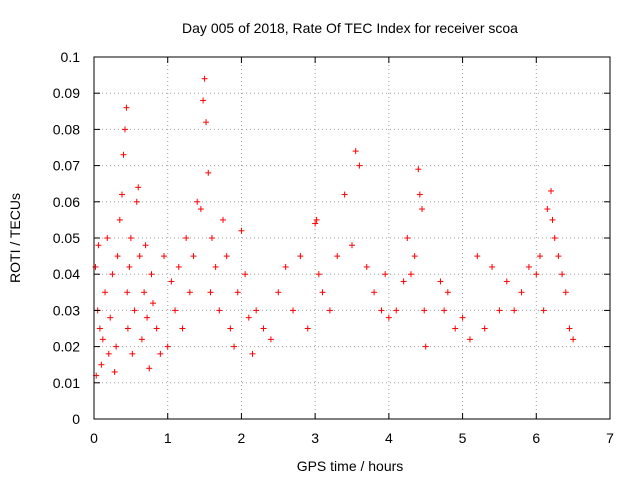  What do you see at coordinates (242, 438) in the screenshot?
I see `x-tick-label: 2` at bounding box center [242, 438].